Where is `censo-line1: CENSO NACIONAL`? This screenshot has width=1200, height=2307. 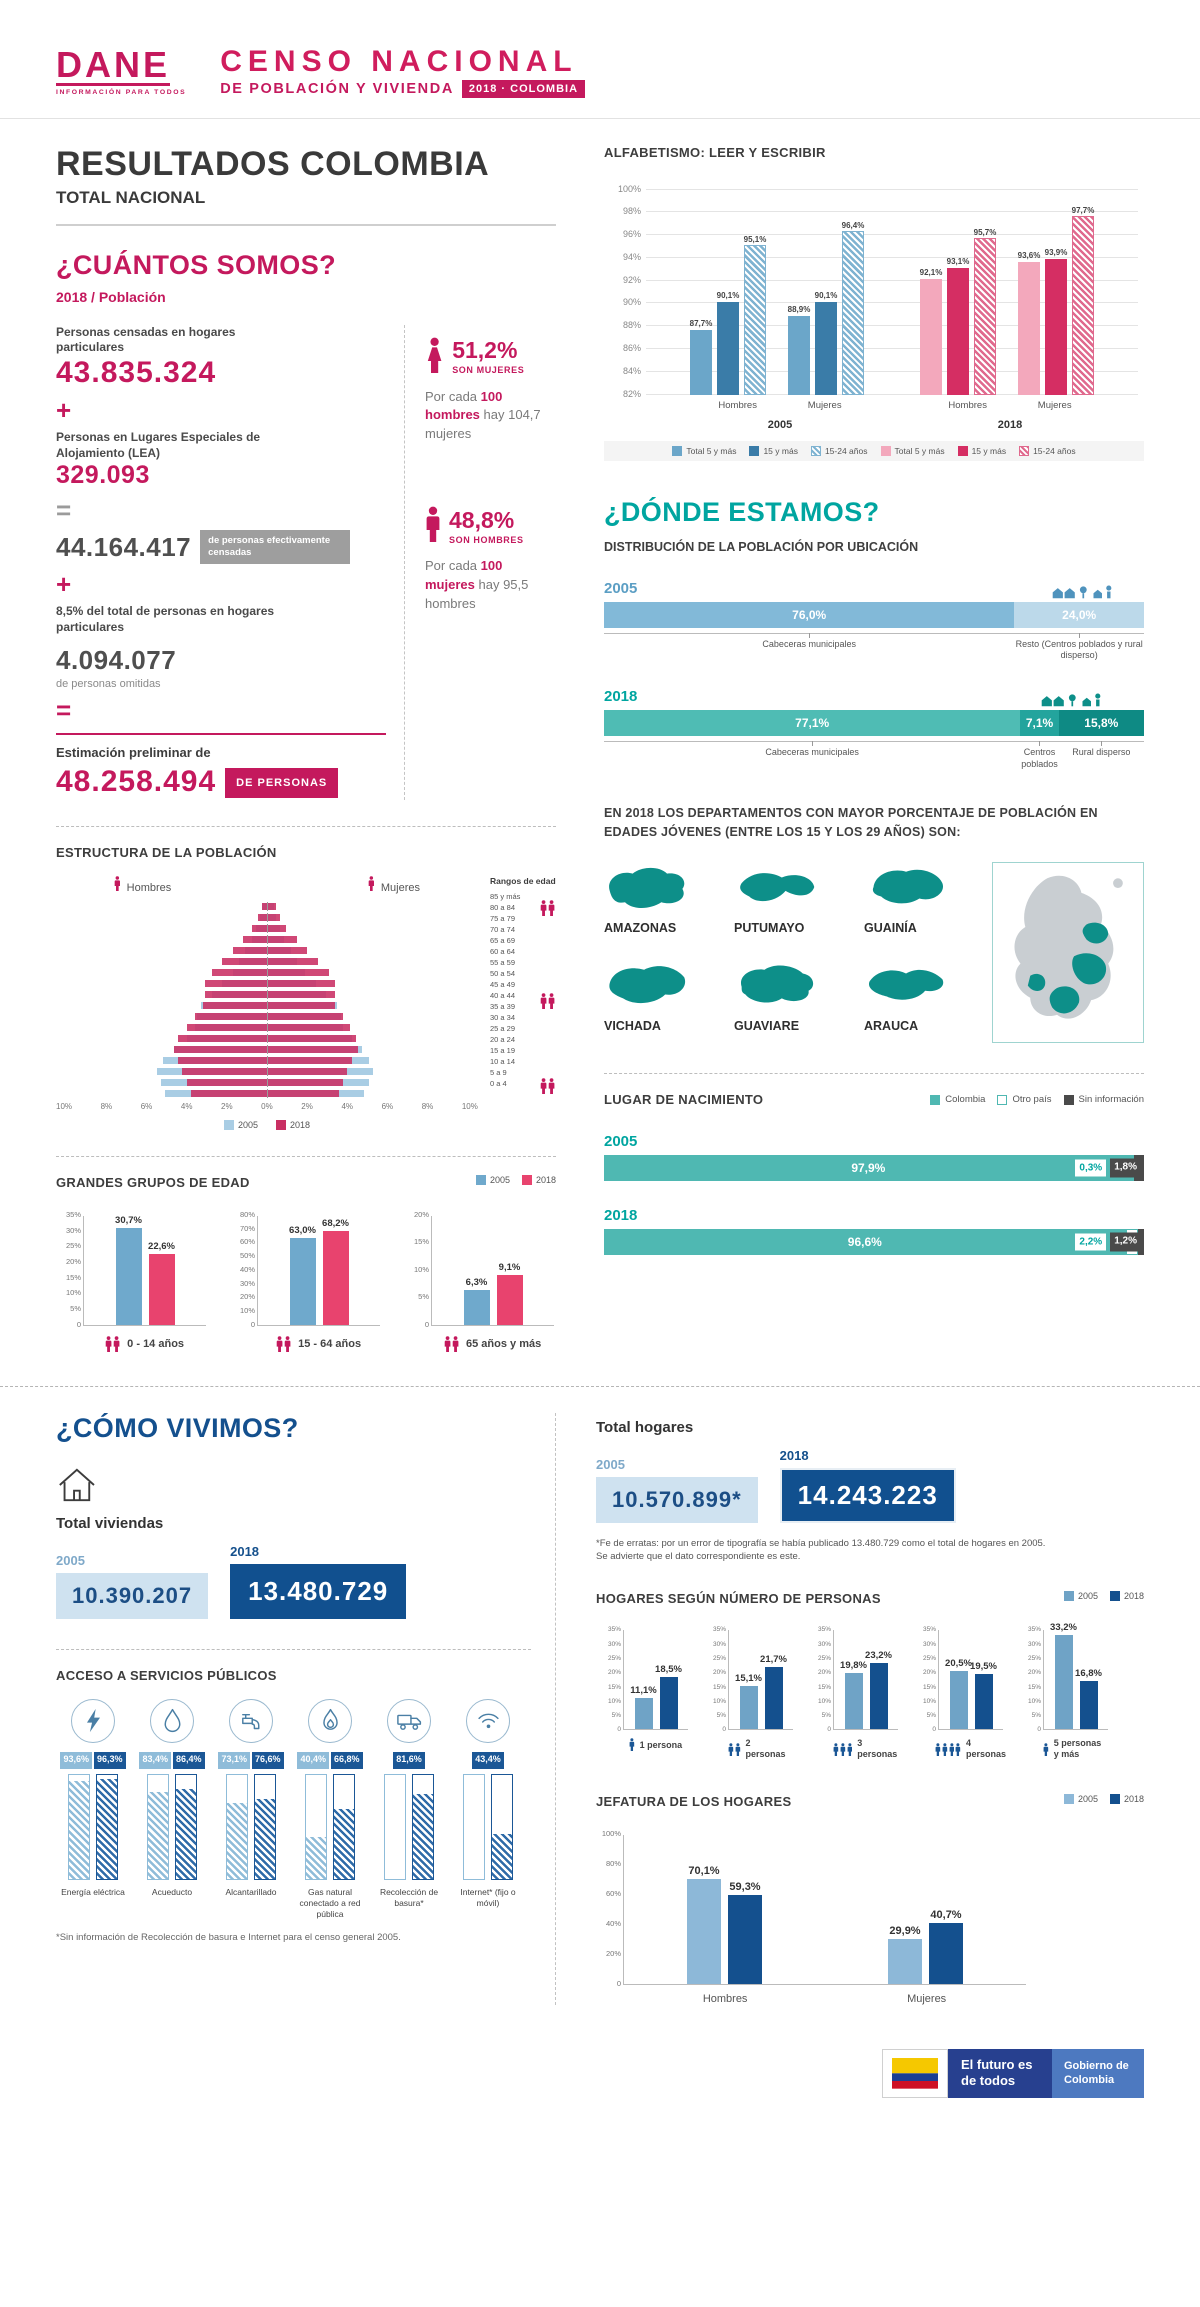
censo-line1: CENSO NACIONAL is located at coordinates (399, 61).